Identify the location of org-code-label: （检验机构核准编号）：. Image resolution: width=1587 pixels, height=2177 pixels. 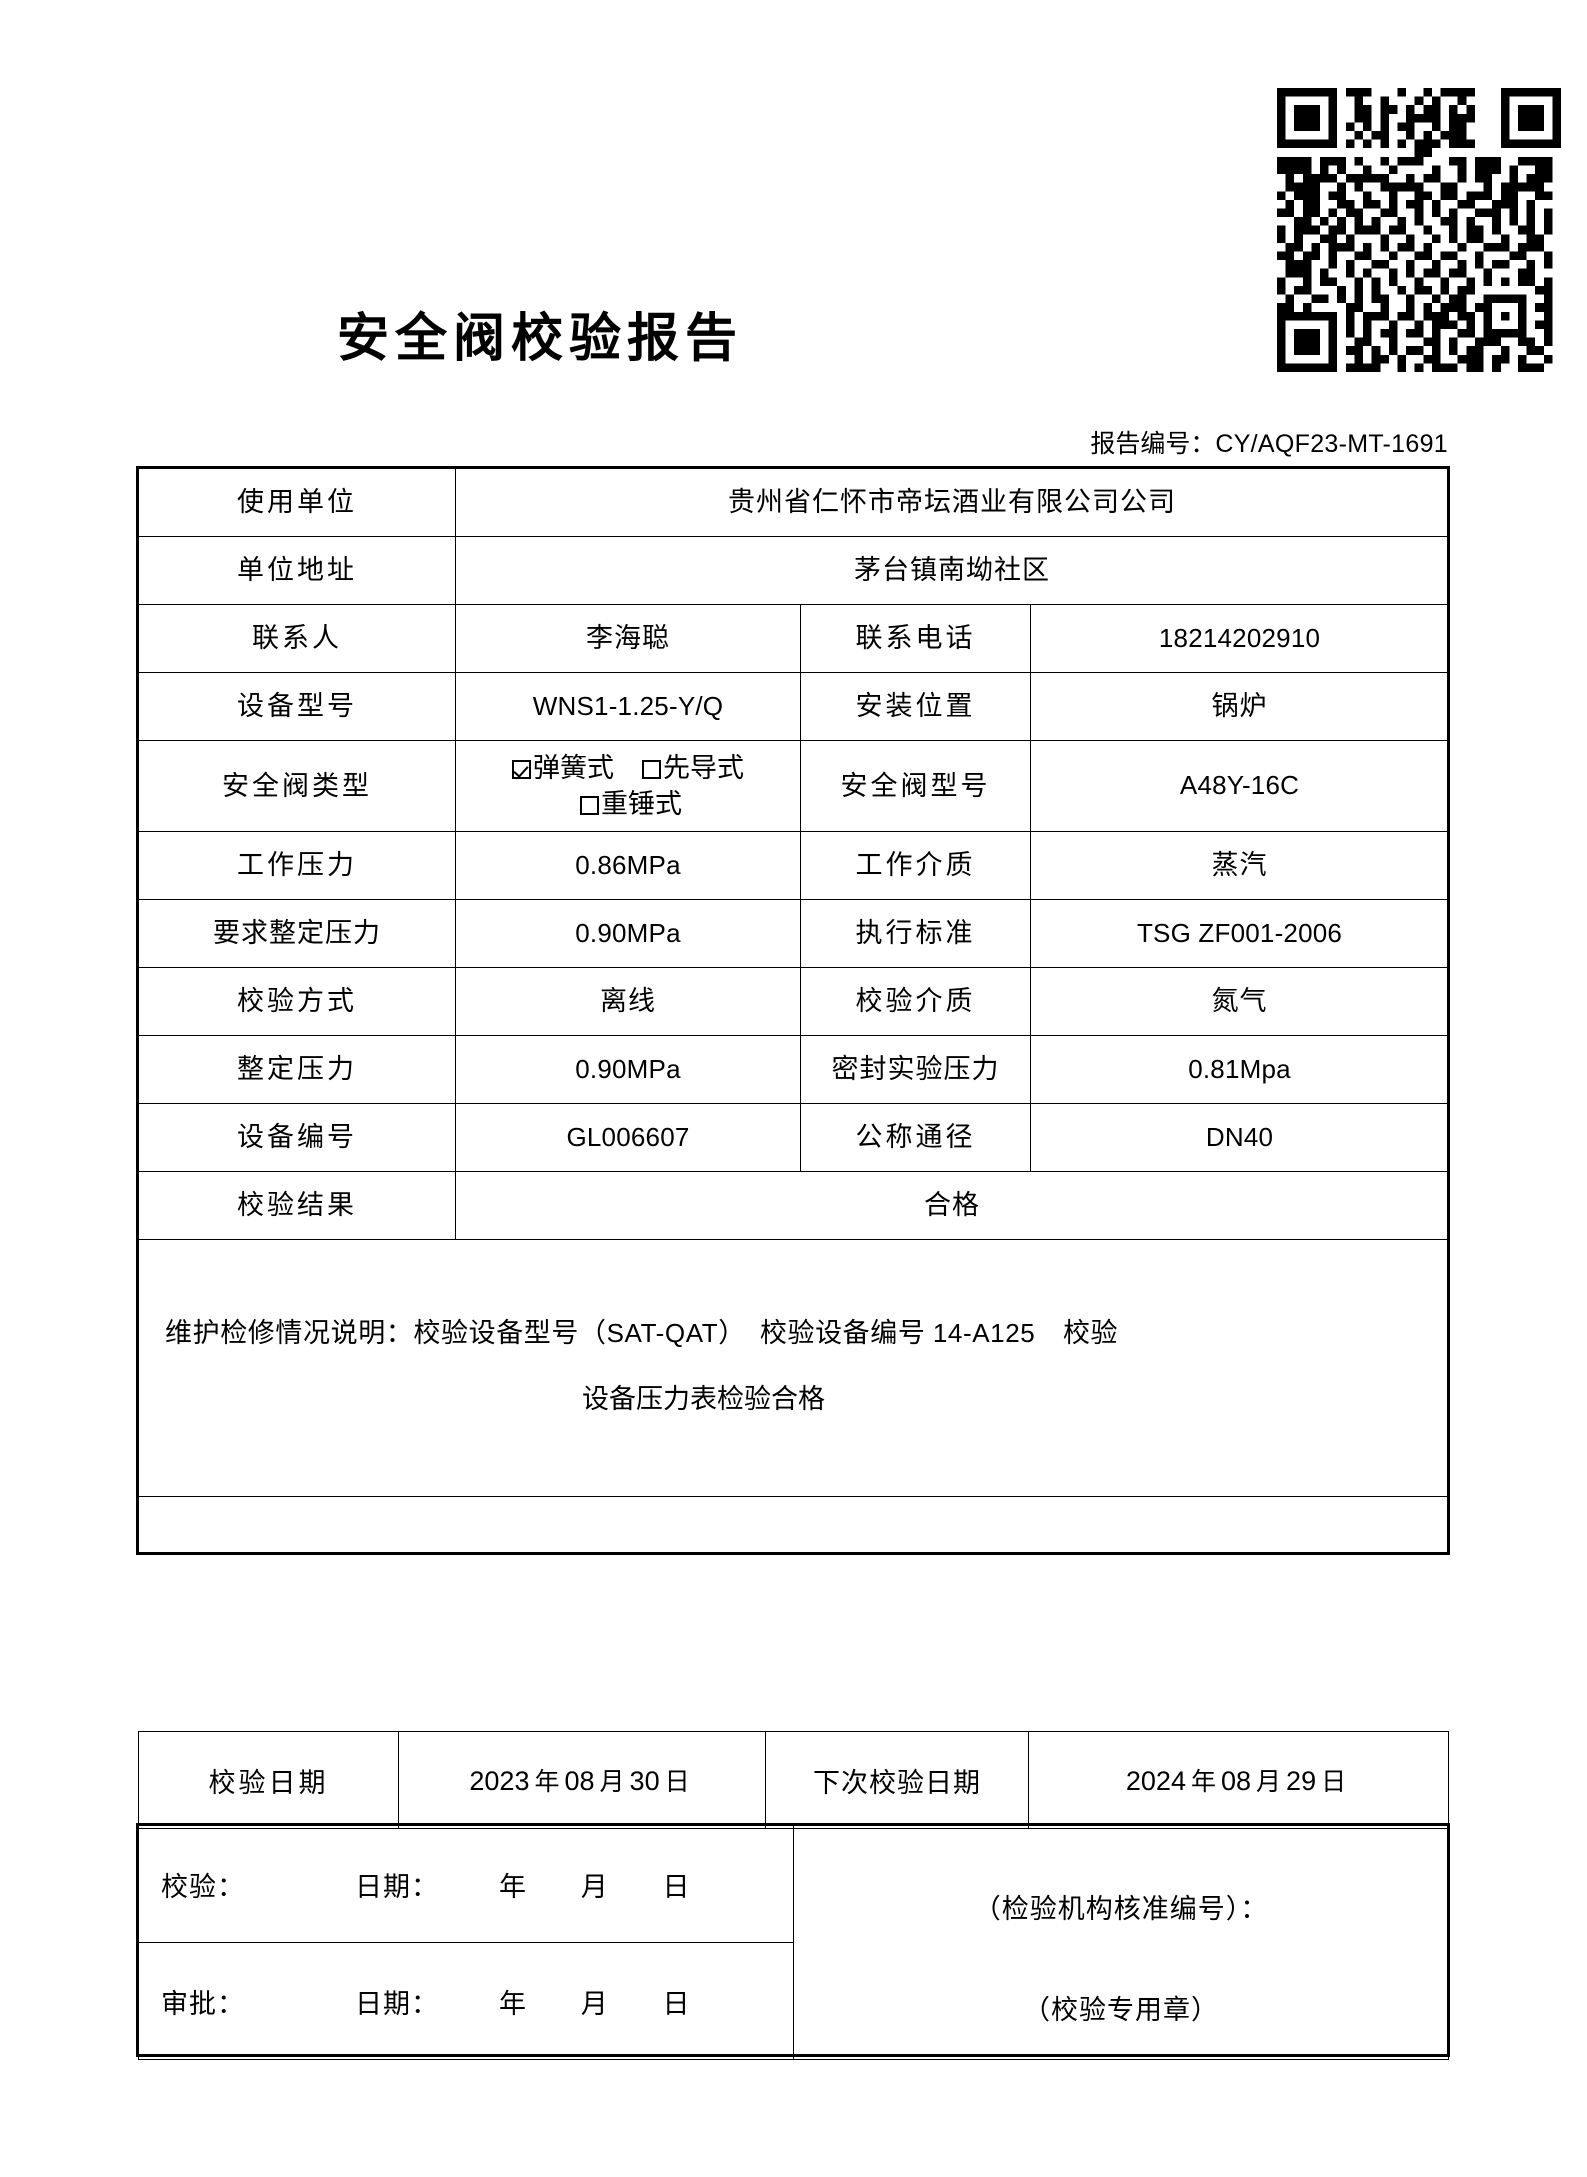
(1121, 1909).